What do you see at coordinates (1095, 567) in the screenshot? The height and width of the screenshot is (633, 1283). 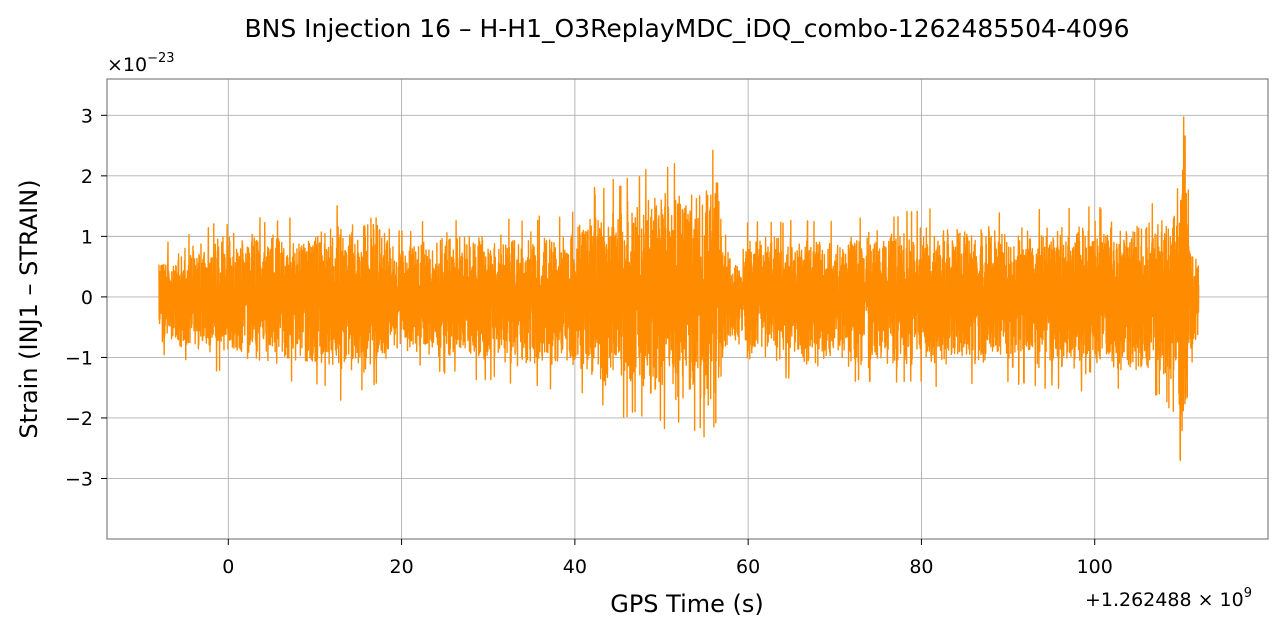 I see `x-tick-label: 100` at bounding box center [1095, 567].